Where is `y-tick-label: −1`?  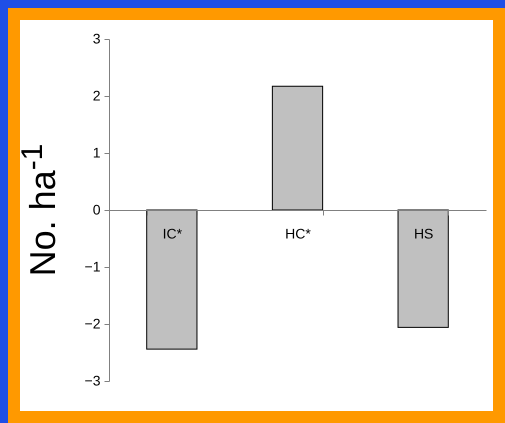 y-tick-label: −1 is located at coordinates (92, 266).